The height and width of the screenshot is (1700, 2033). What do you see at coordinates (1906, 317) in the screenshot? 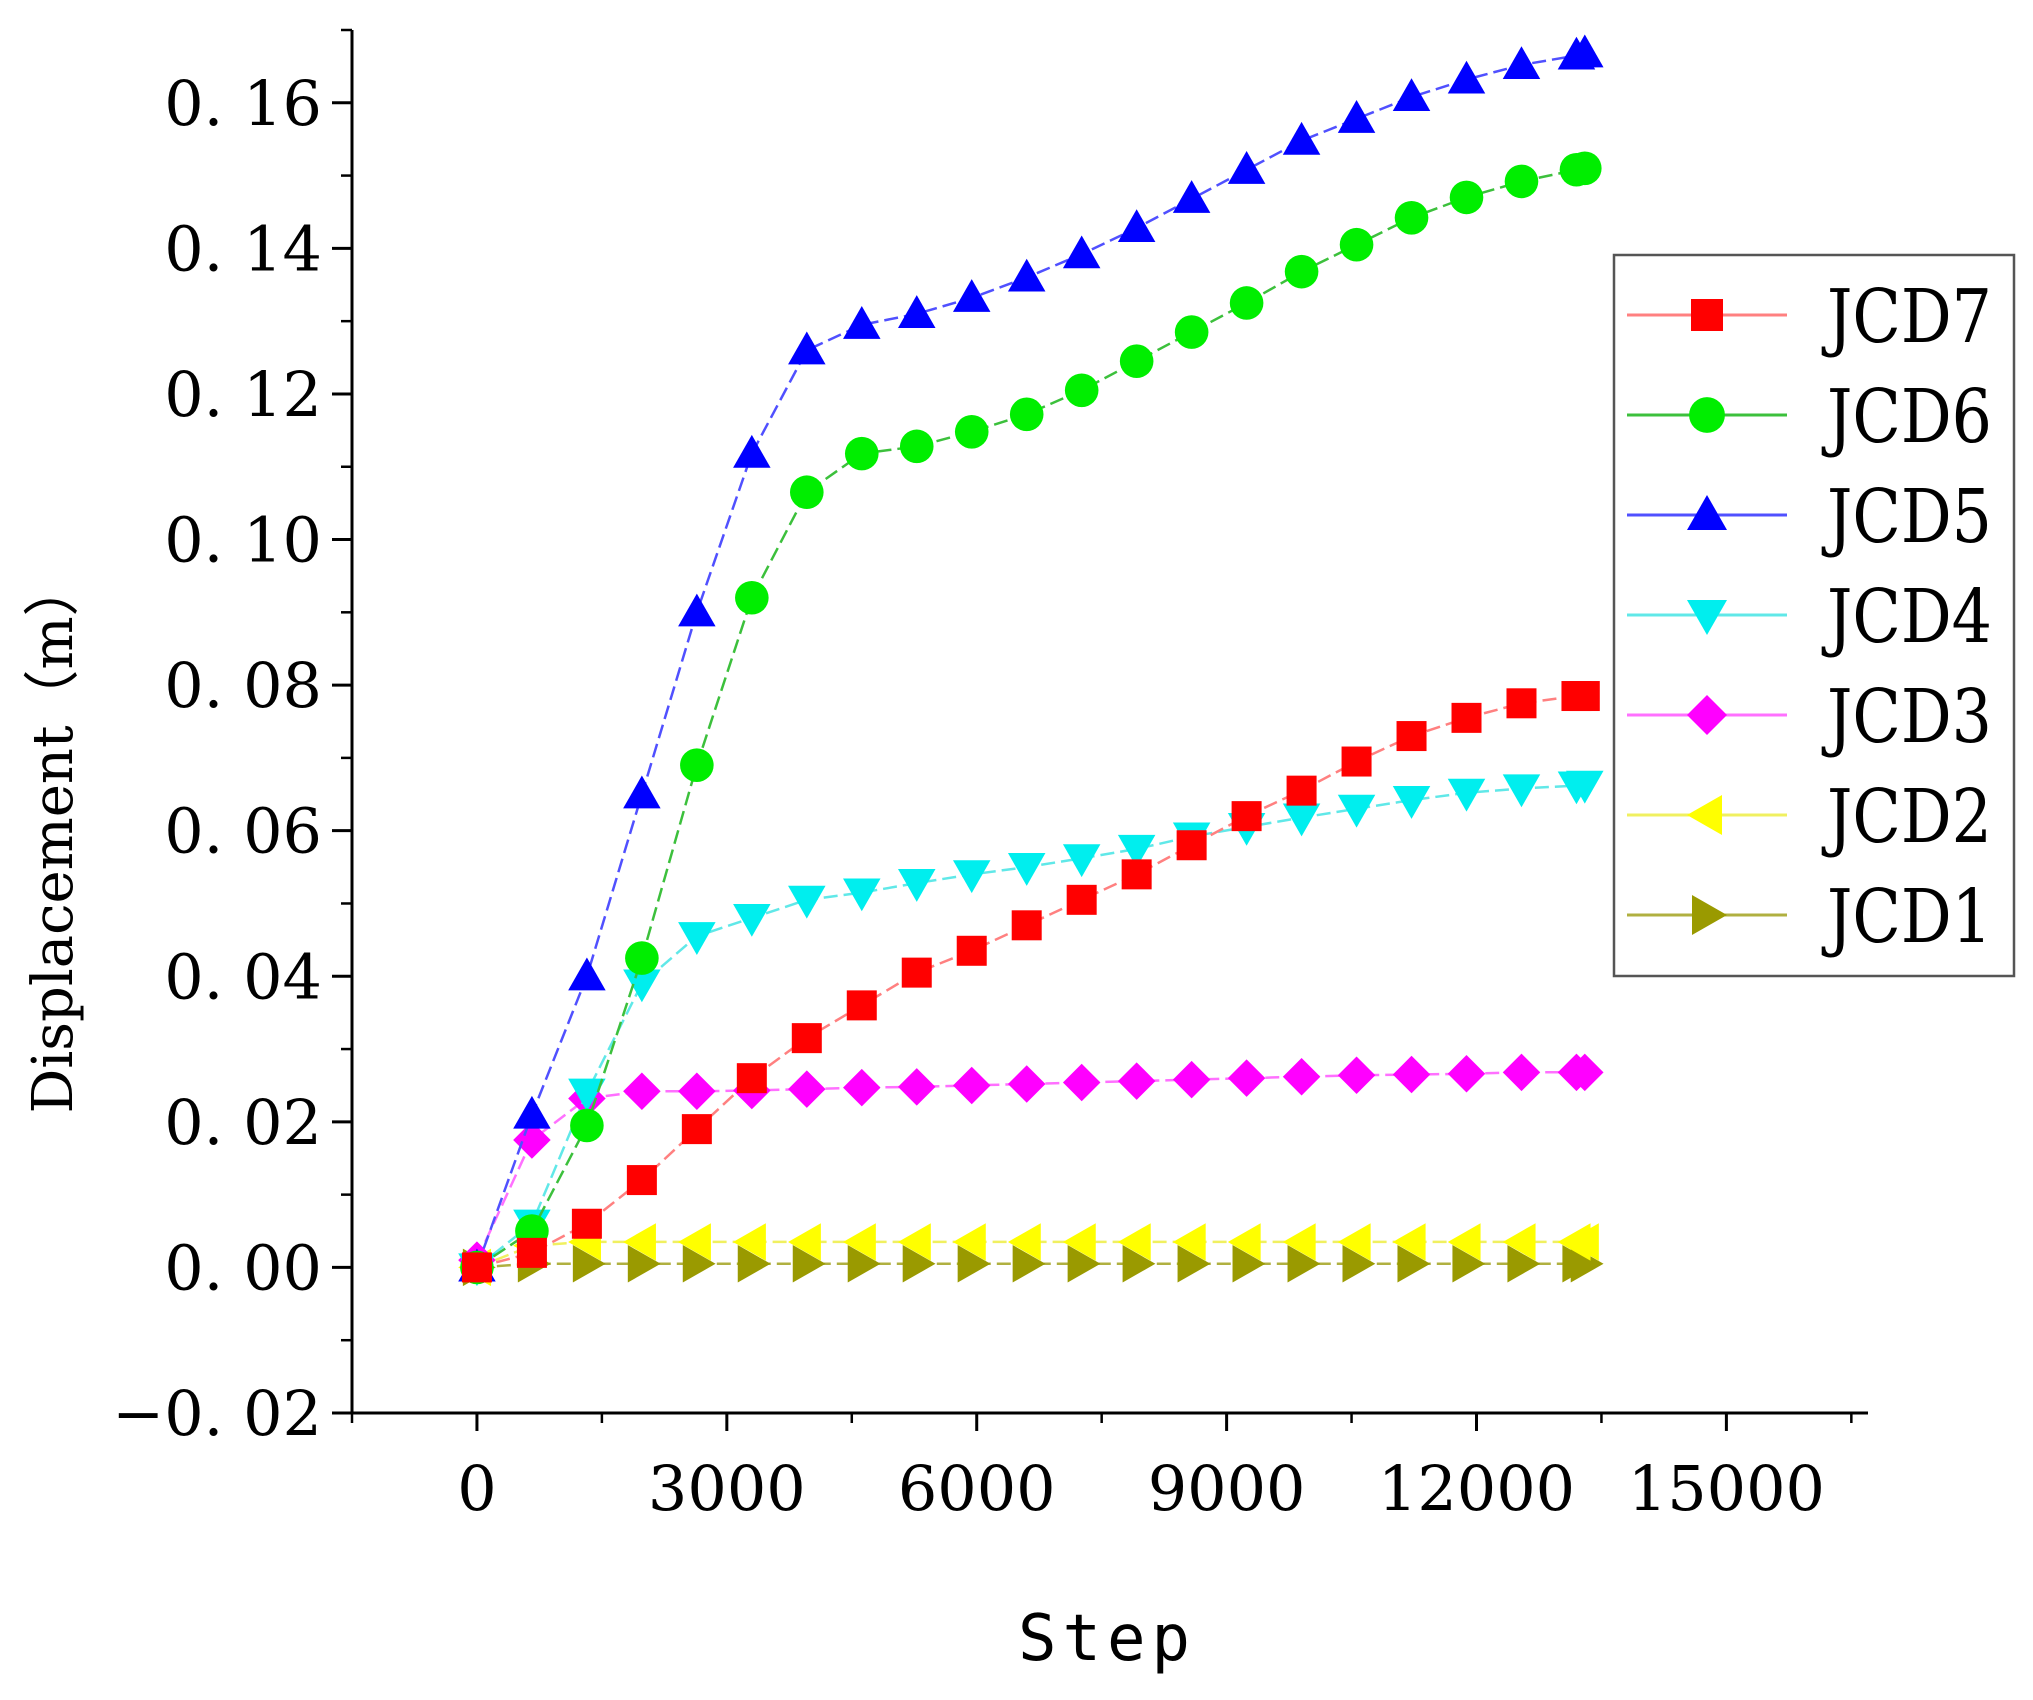
I see `legend-label: JCD7` at bounding box center [1906, 317].